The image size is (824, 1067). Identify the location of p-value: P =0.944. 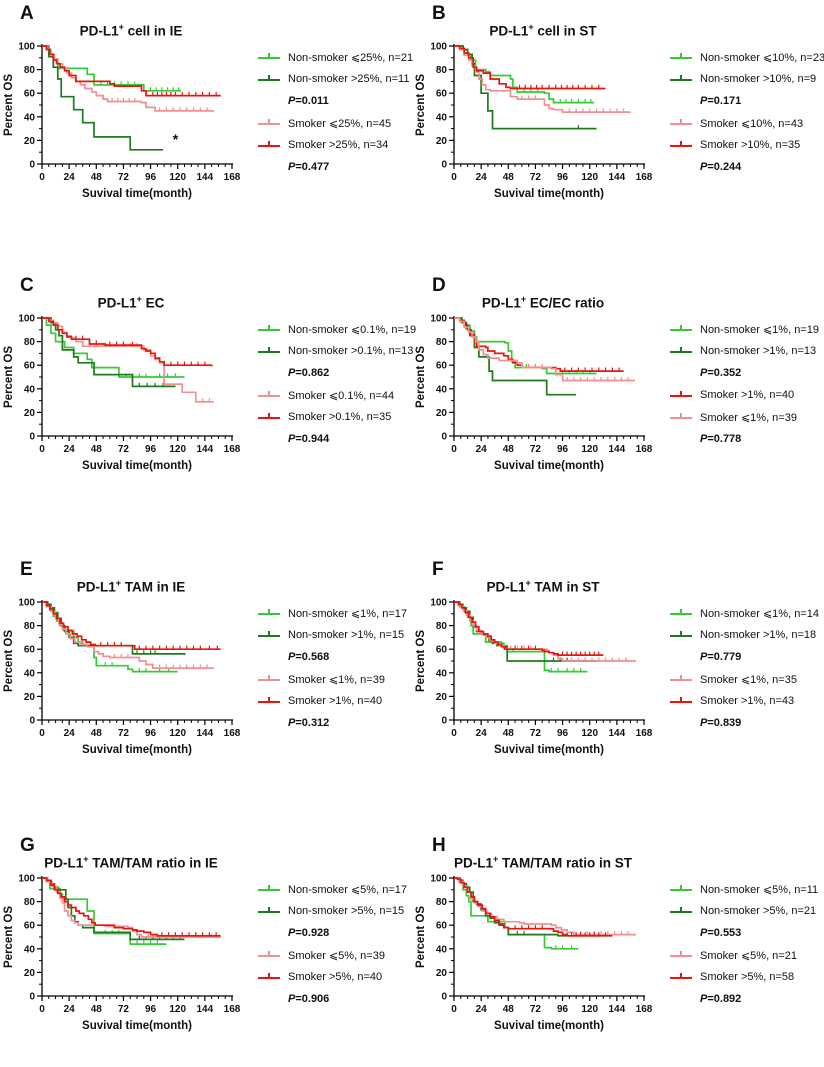
(309, 439).